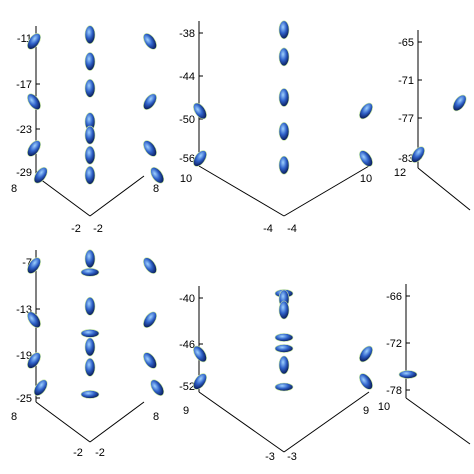 The image size is (474, 474). What do you see at coordinates (394, 297) in the screenshot?
I see `z-tick-label: -66` at bounding box center [394, 297].